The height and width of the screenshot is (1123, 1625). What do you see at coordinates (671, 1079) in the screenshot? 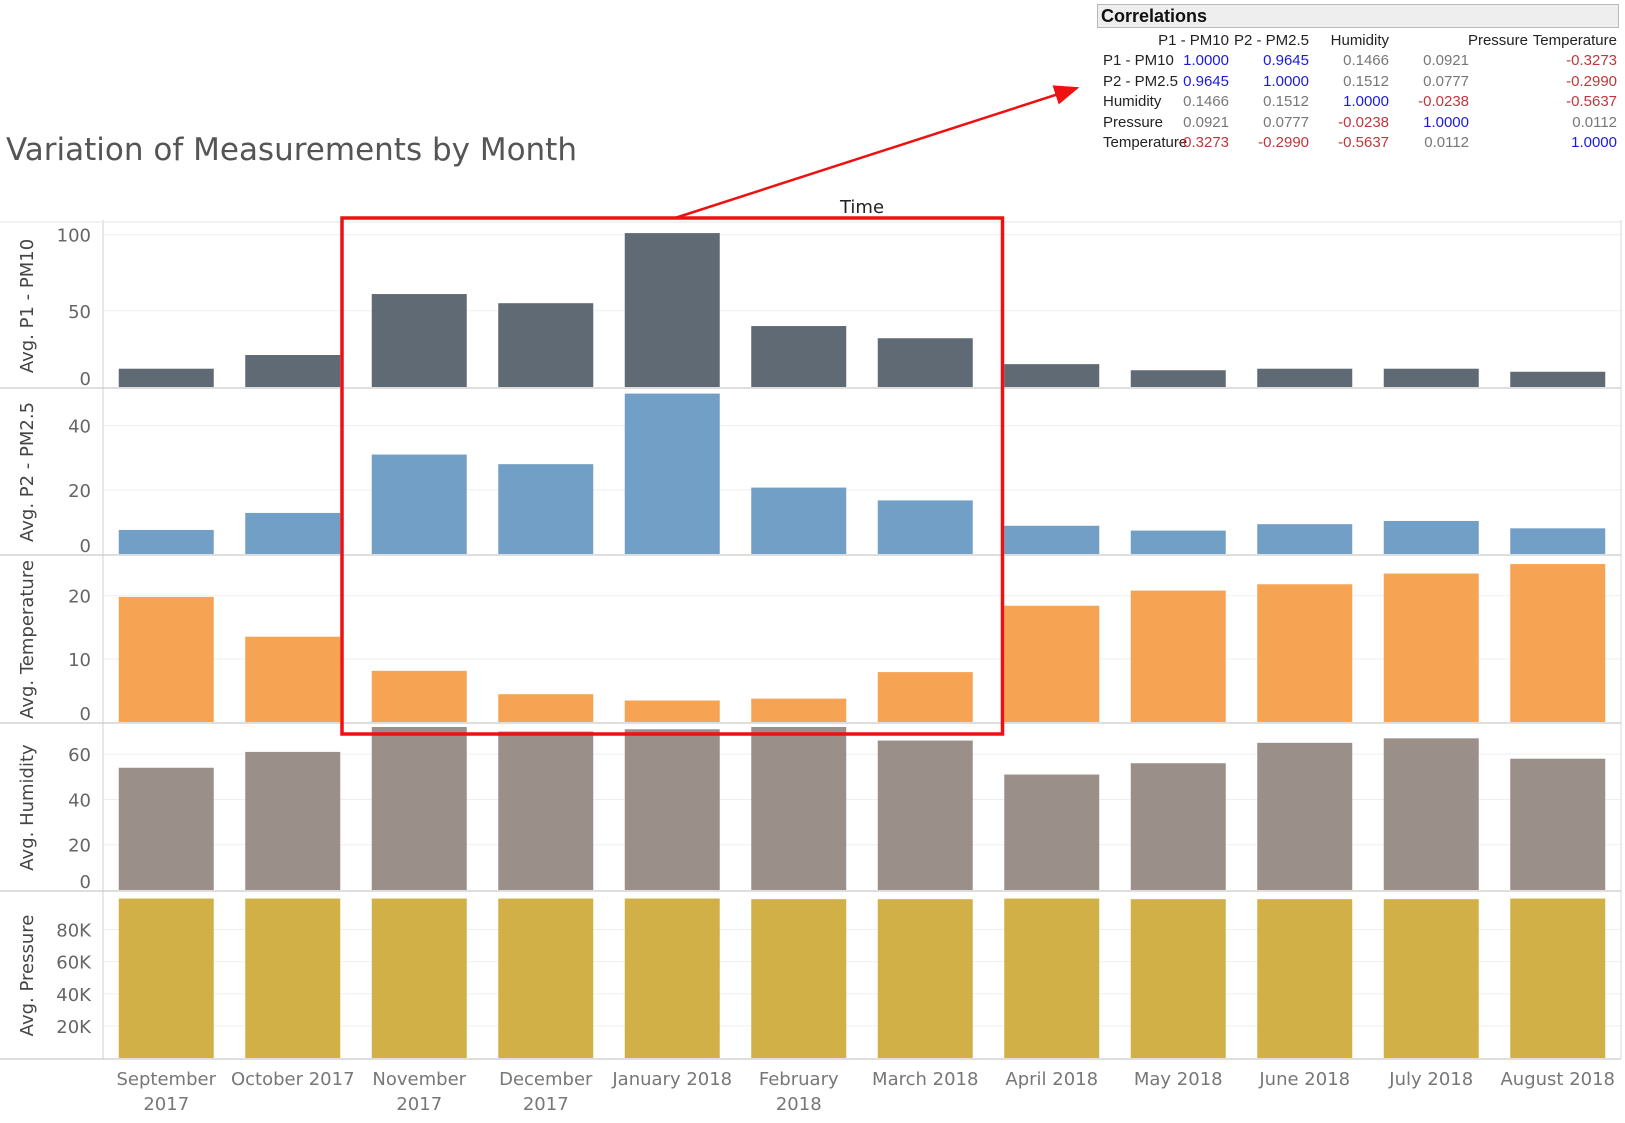
I see `x-tick-label: January 2018` at bounding box center [671, 1079].